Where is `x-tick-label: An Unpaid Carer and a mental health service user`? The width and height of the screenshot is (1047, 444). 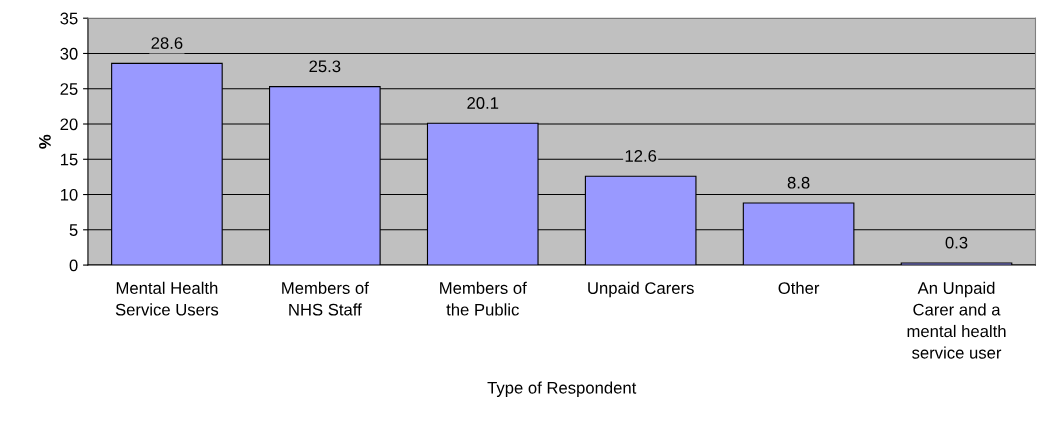 x-tick-label: An Unpaid Carer and a mental health service user is located at coordinates (956, 320).